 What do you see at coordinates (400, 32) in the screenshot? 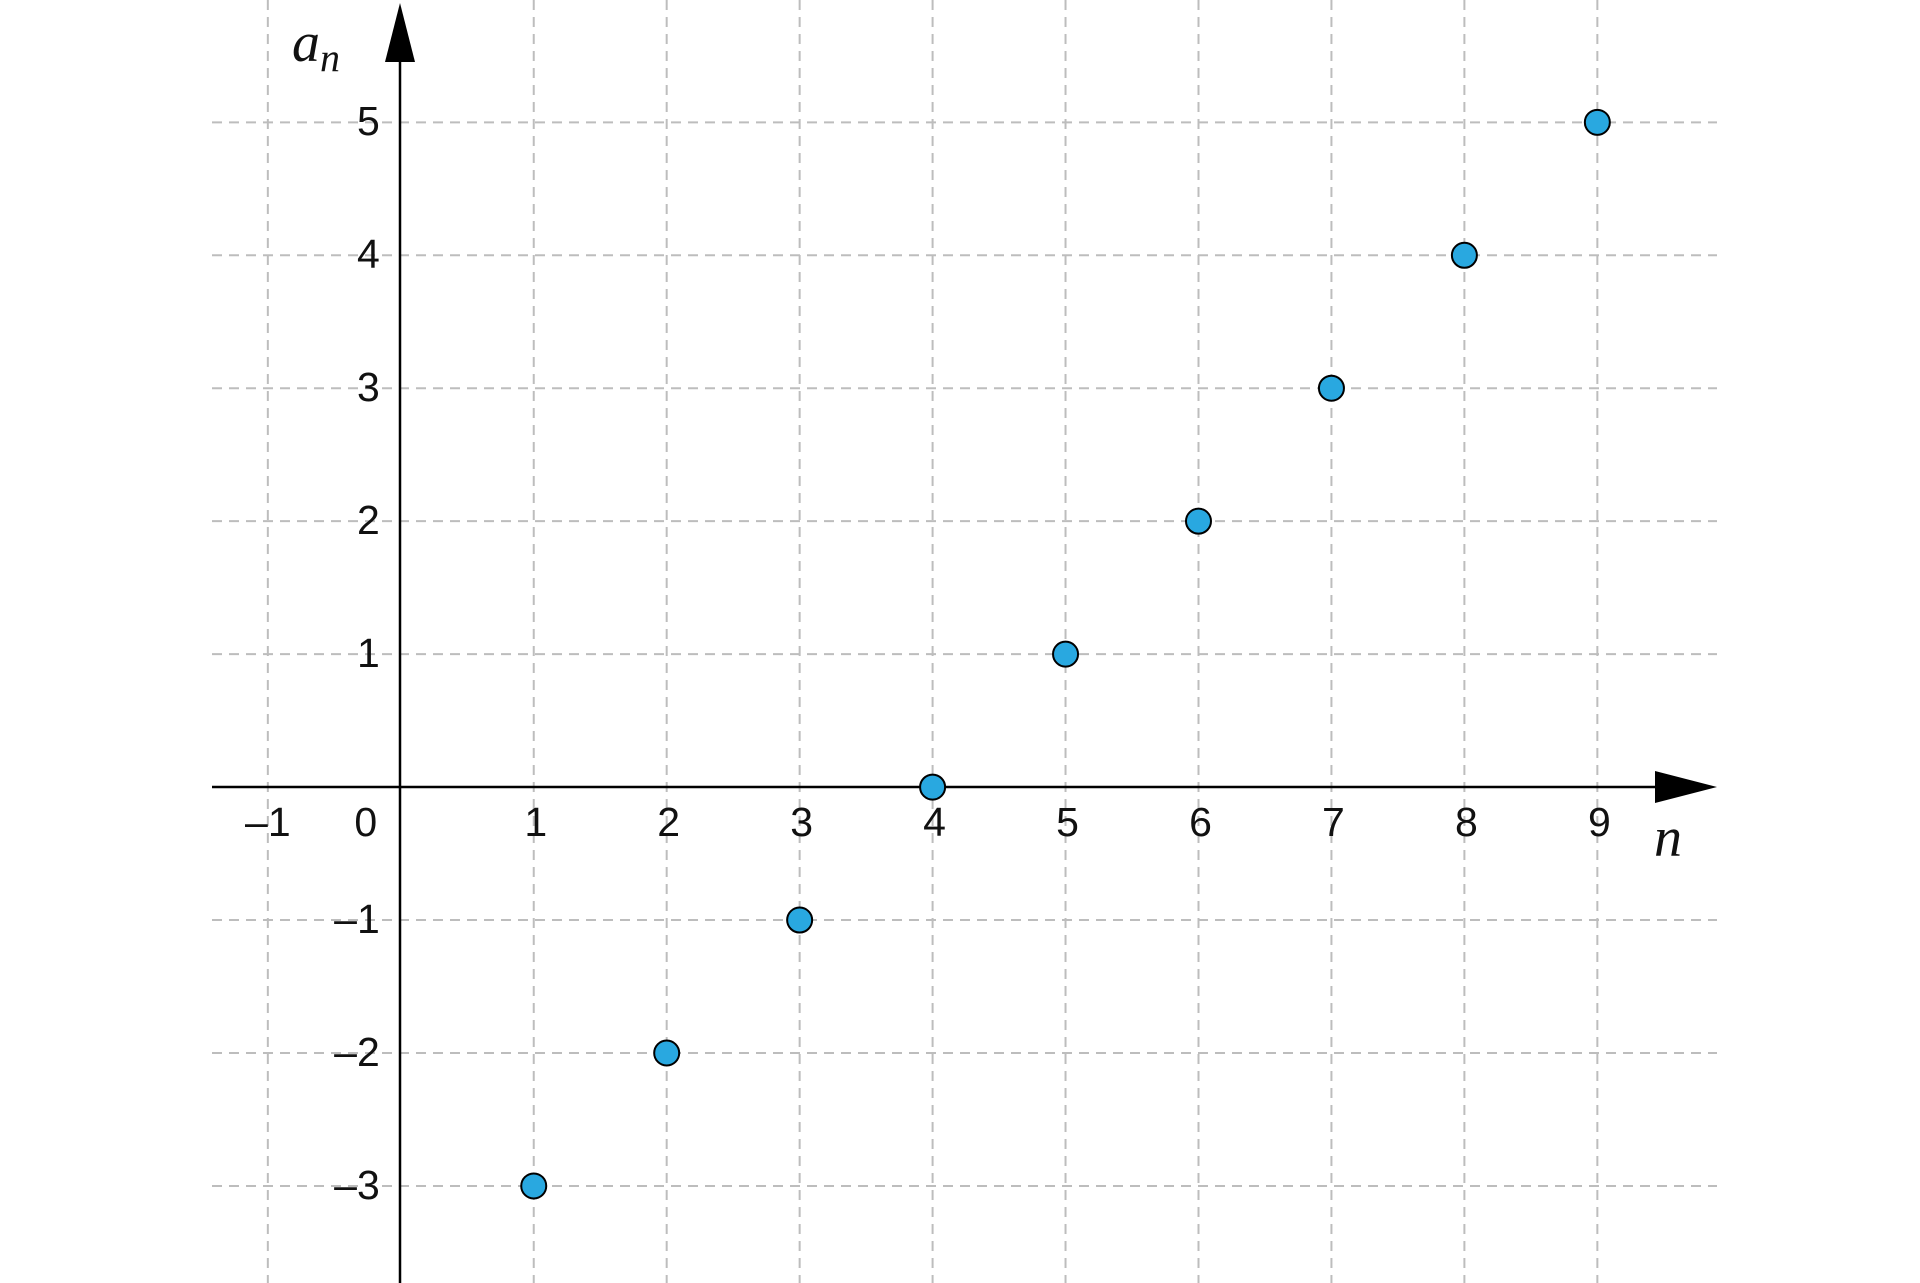
I see `y-axis-arrow` at bounding box center [400, 32].